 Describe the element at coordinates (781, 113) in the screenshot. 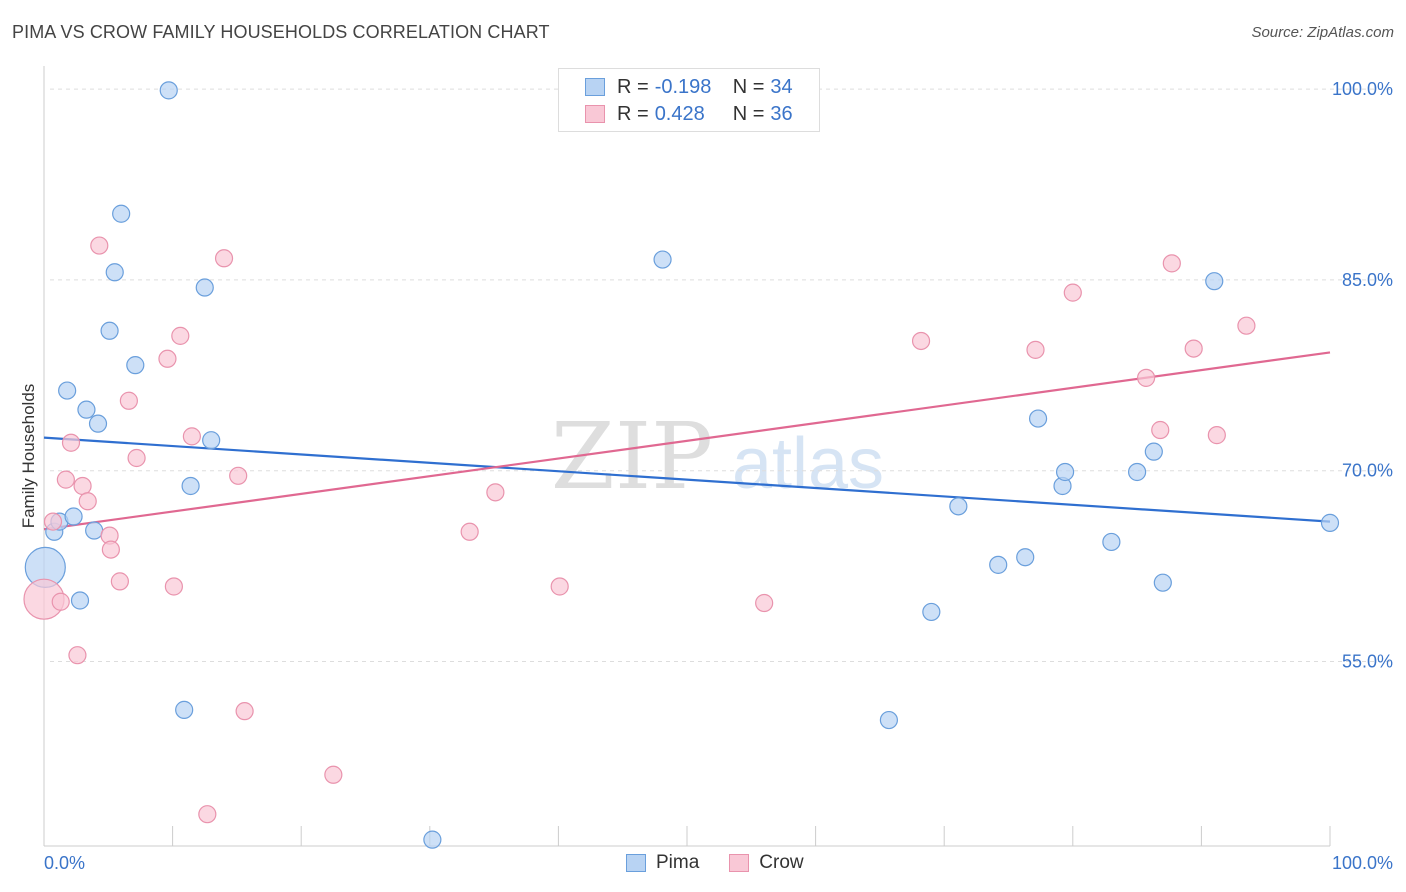

I see `crow-n-value: 36` at that location.